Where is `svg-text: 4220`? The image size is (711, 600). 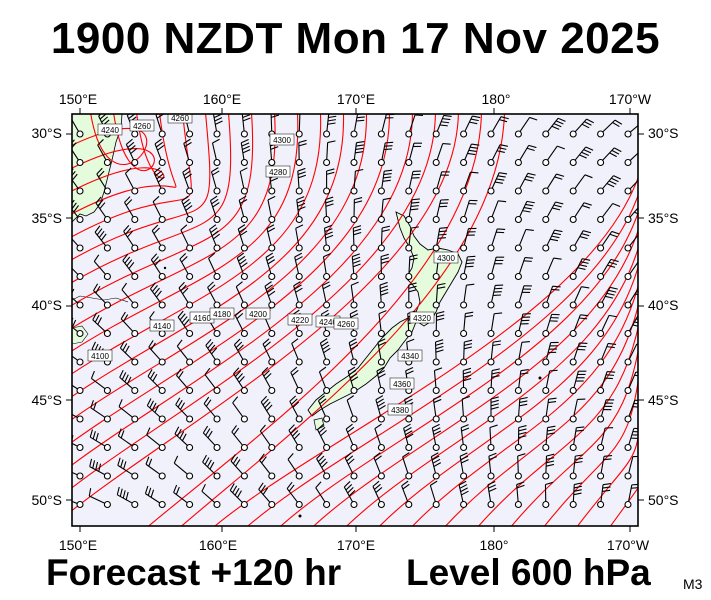 svg-text: 4220 is located at coordinates (300, 320).